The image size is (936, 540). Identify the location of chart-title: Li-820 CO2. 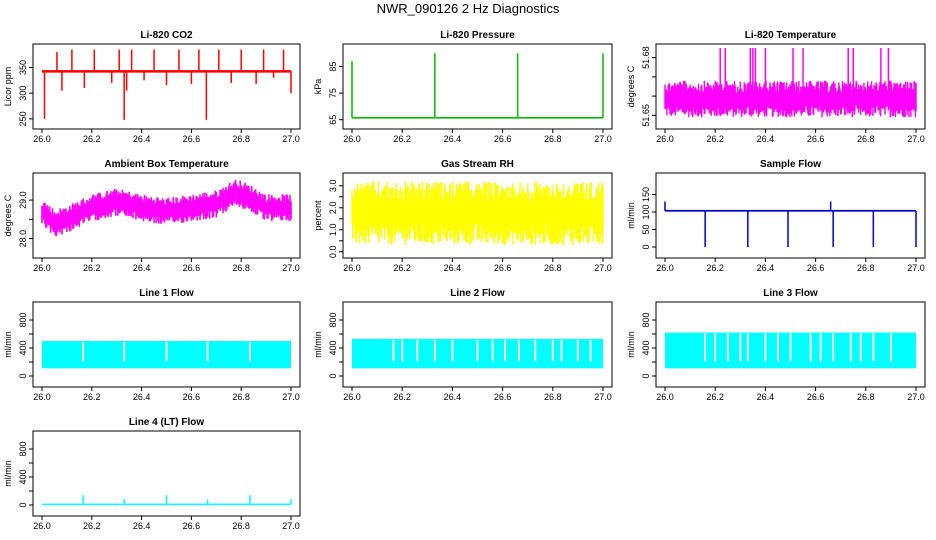
(166, 35).